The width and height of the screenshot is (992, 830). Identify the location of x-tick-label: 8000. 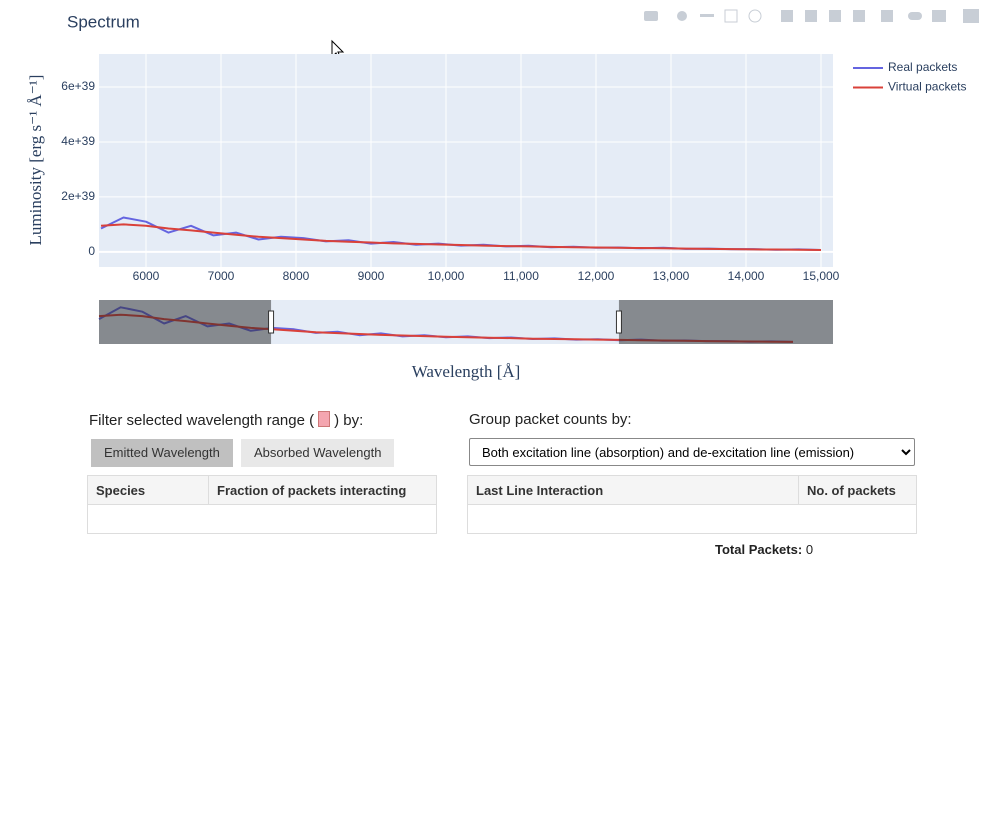
(296, 276).